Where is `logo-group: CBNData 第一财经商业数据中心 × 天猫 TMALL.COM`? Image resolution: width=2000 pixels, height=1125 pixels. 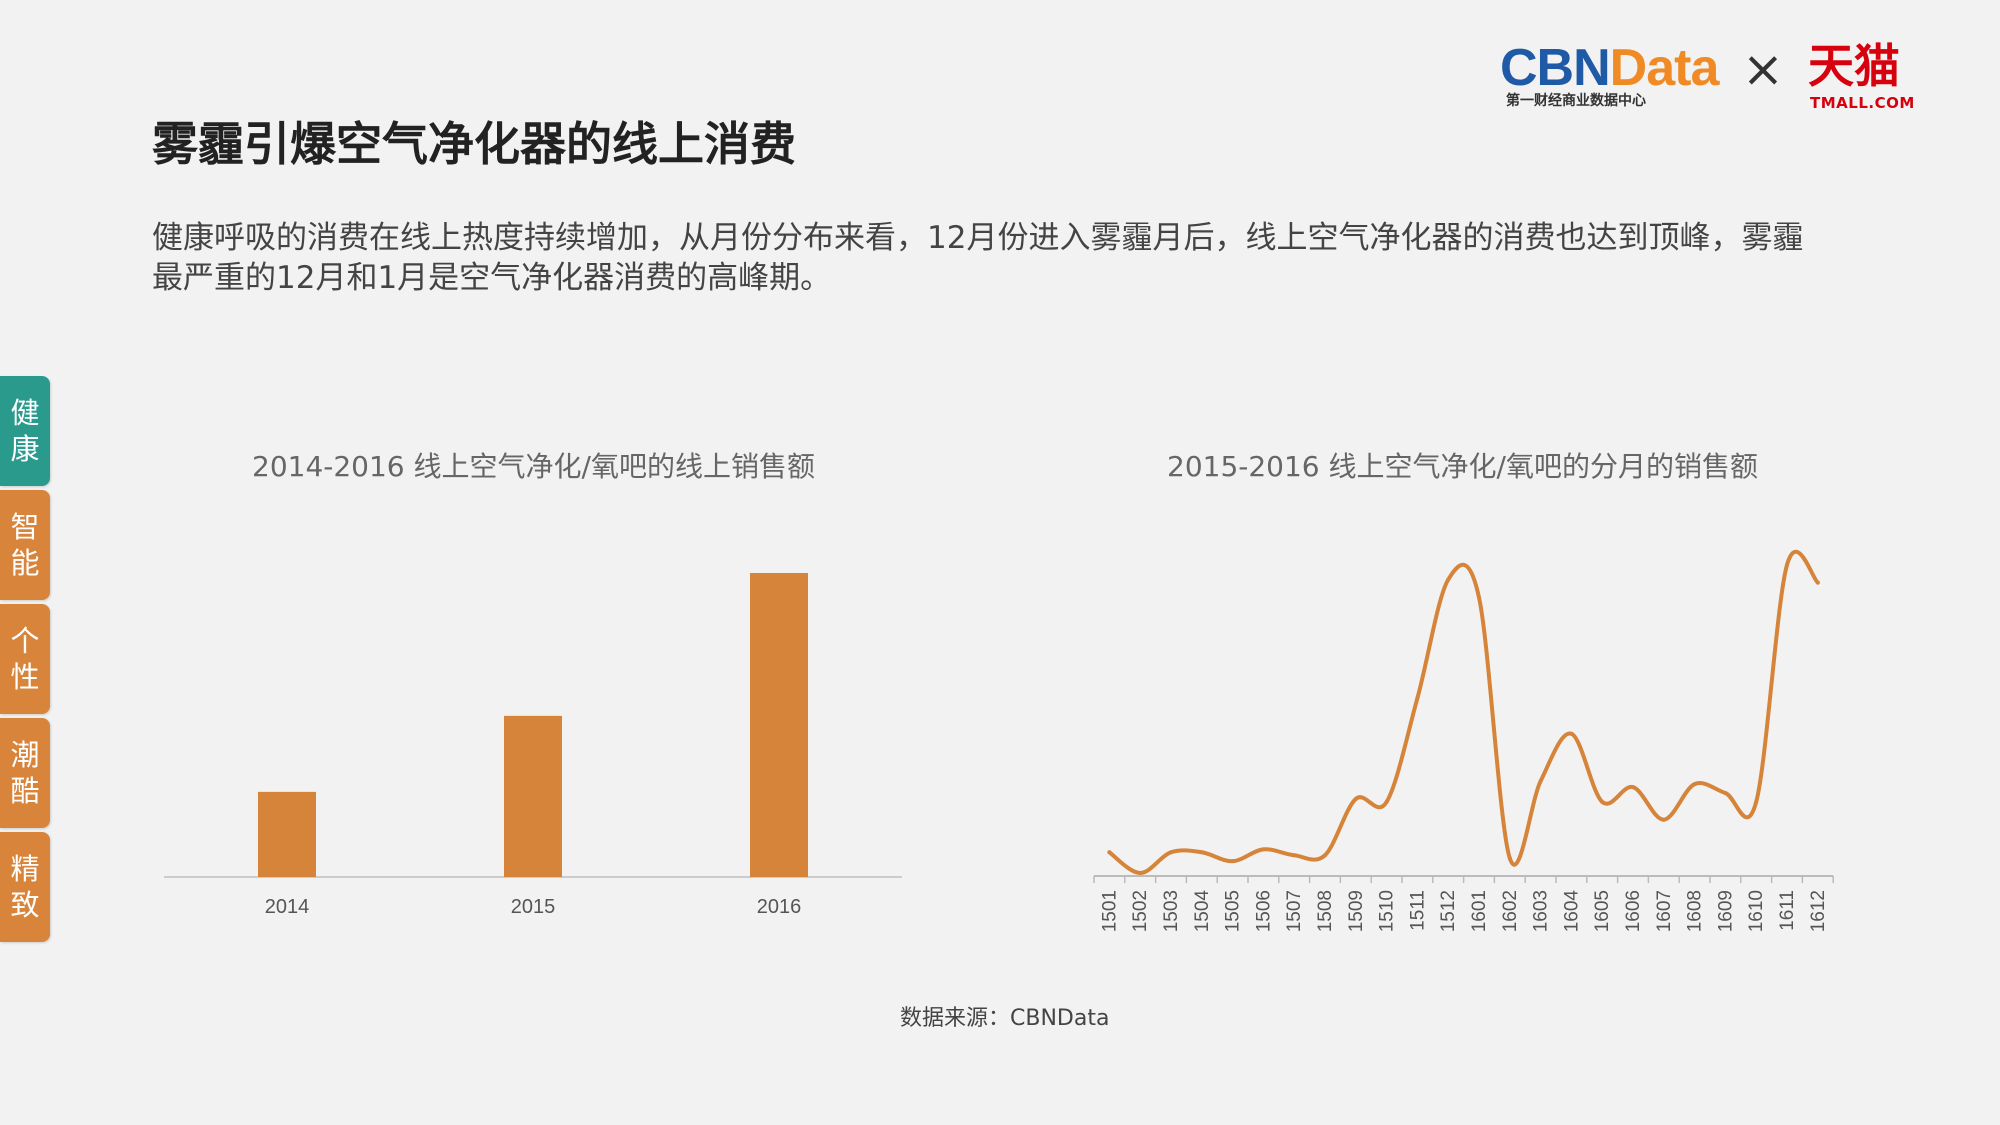 logo-group: CBNData 第一财经商业数据中心 × 天猫 TMALL.COM is located at coordinates (1707, 78).